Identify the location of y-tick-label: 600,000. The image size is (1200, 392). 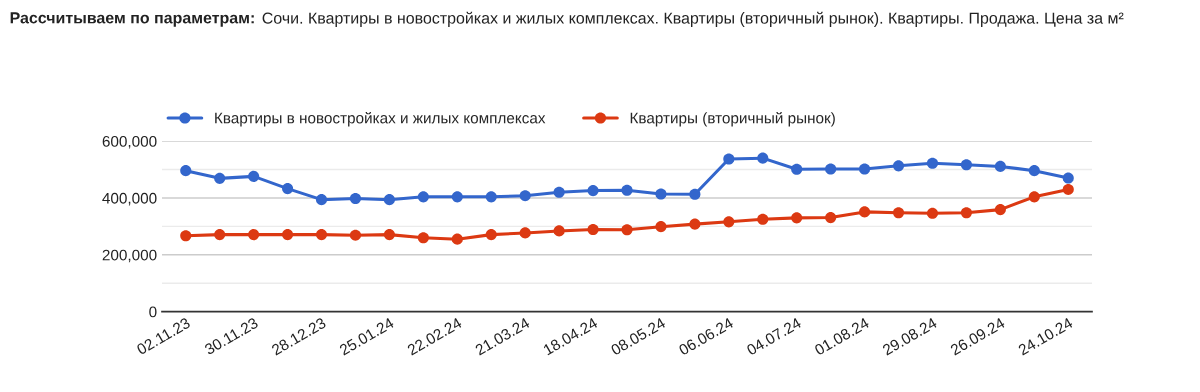
(129, 142).